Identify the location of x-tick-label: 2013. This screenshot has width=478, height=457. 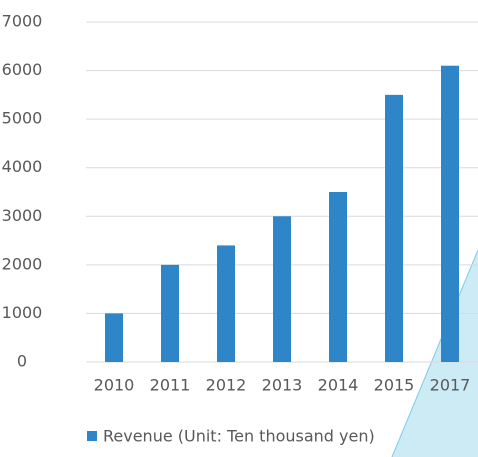
(282, 385).